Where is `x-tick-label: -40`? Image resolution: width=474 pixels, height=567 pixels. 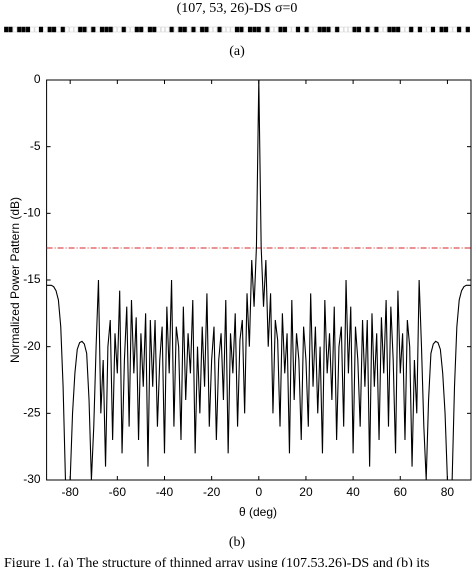 x-tick-label: -40 is located at coordinates (165, 492).